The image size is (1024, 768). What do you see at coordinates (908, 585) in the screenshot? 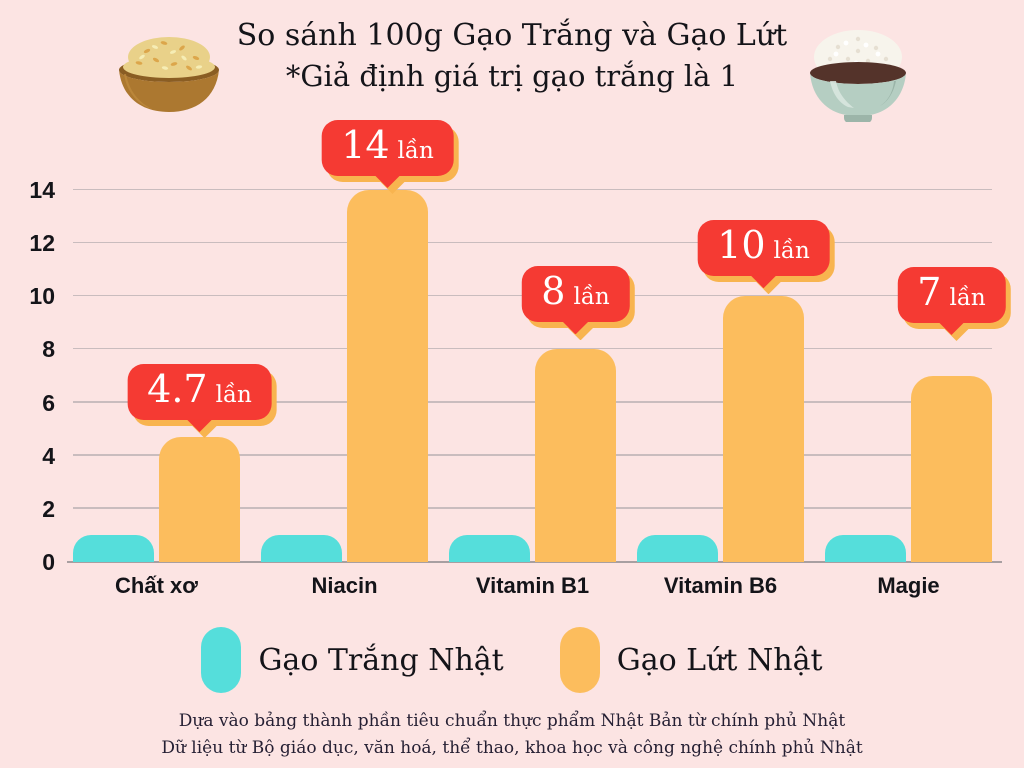
I see `x-axis-label: Magie` at bounding box center [908, 585].